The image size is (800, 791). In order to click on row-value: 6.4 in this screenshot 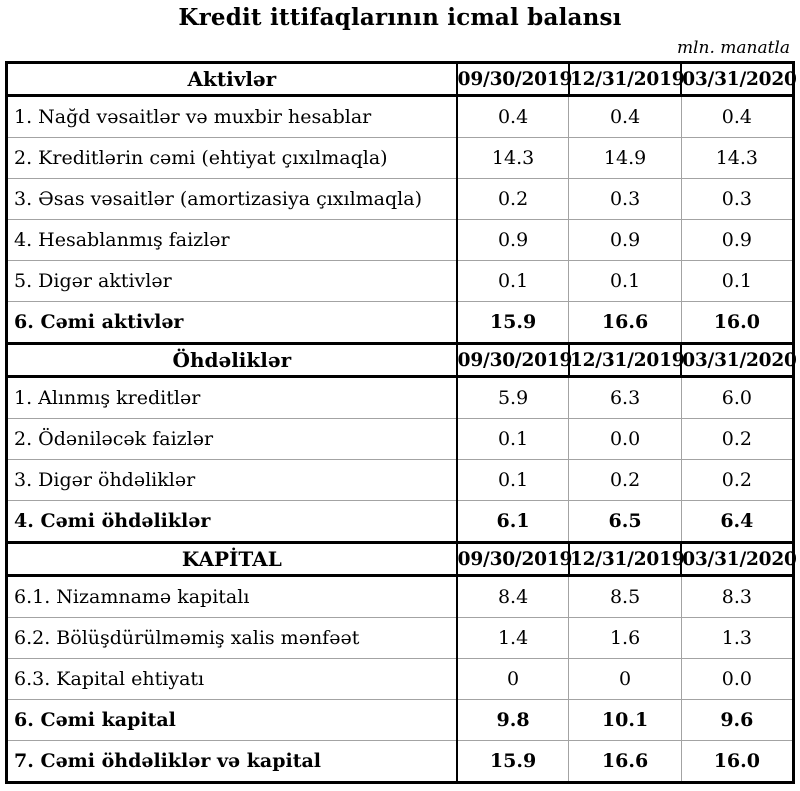, I will do `click(737, 521)`.